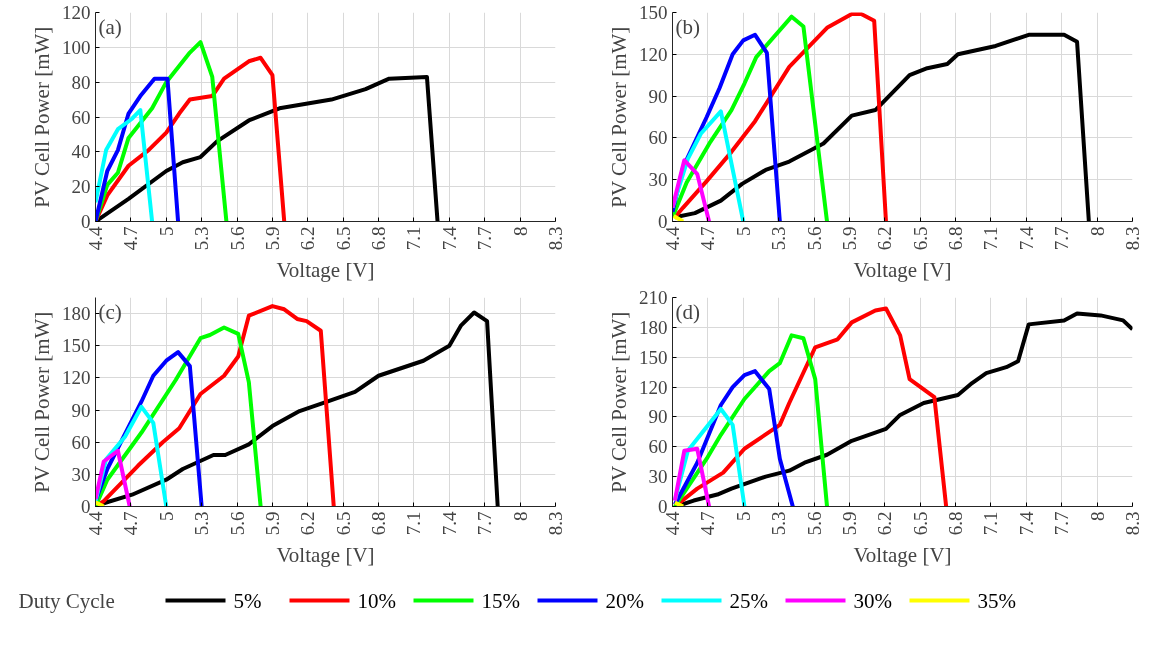  I want to click on y-tick-label: 40, so click(81, 152).